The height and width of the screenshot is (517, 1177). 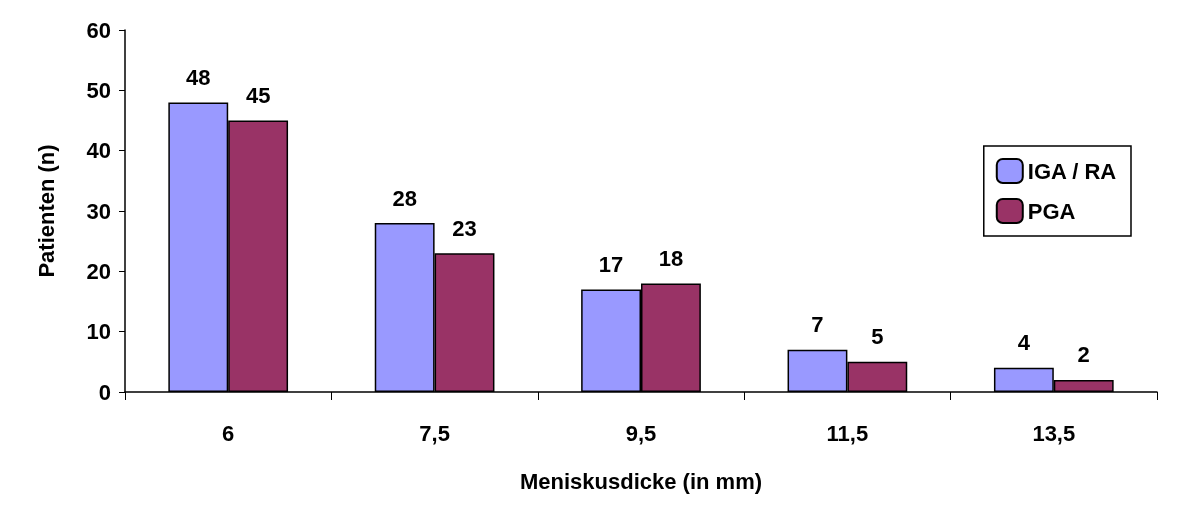 What do you see at coordinates (98, 151) in the screenshot?
I see `y-tick-label: 40` at bounding box center [98, 151].